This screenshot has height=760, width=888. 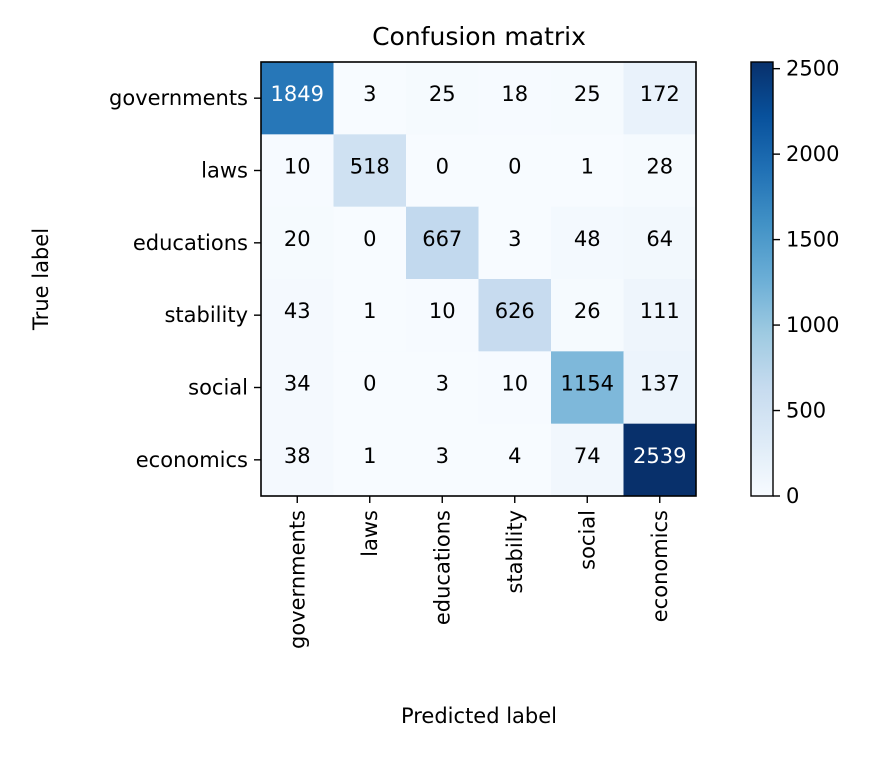 I want to click on cell-value-label: 48, so click(x=587, y=239).